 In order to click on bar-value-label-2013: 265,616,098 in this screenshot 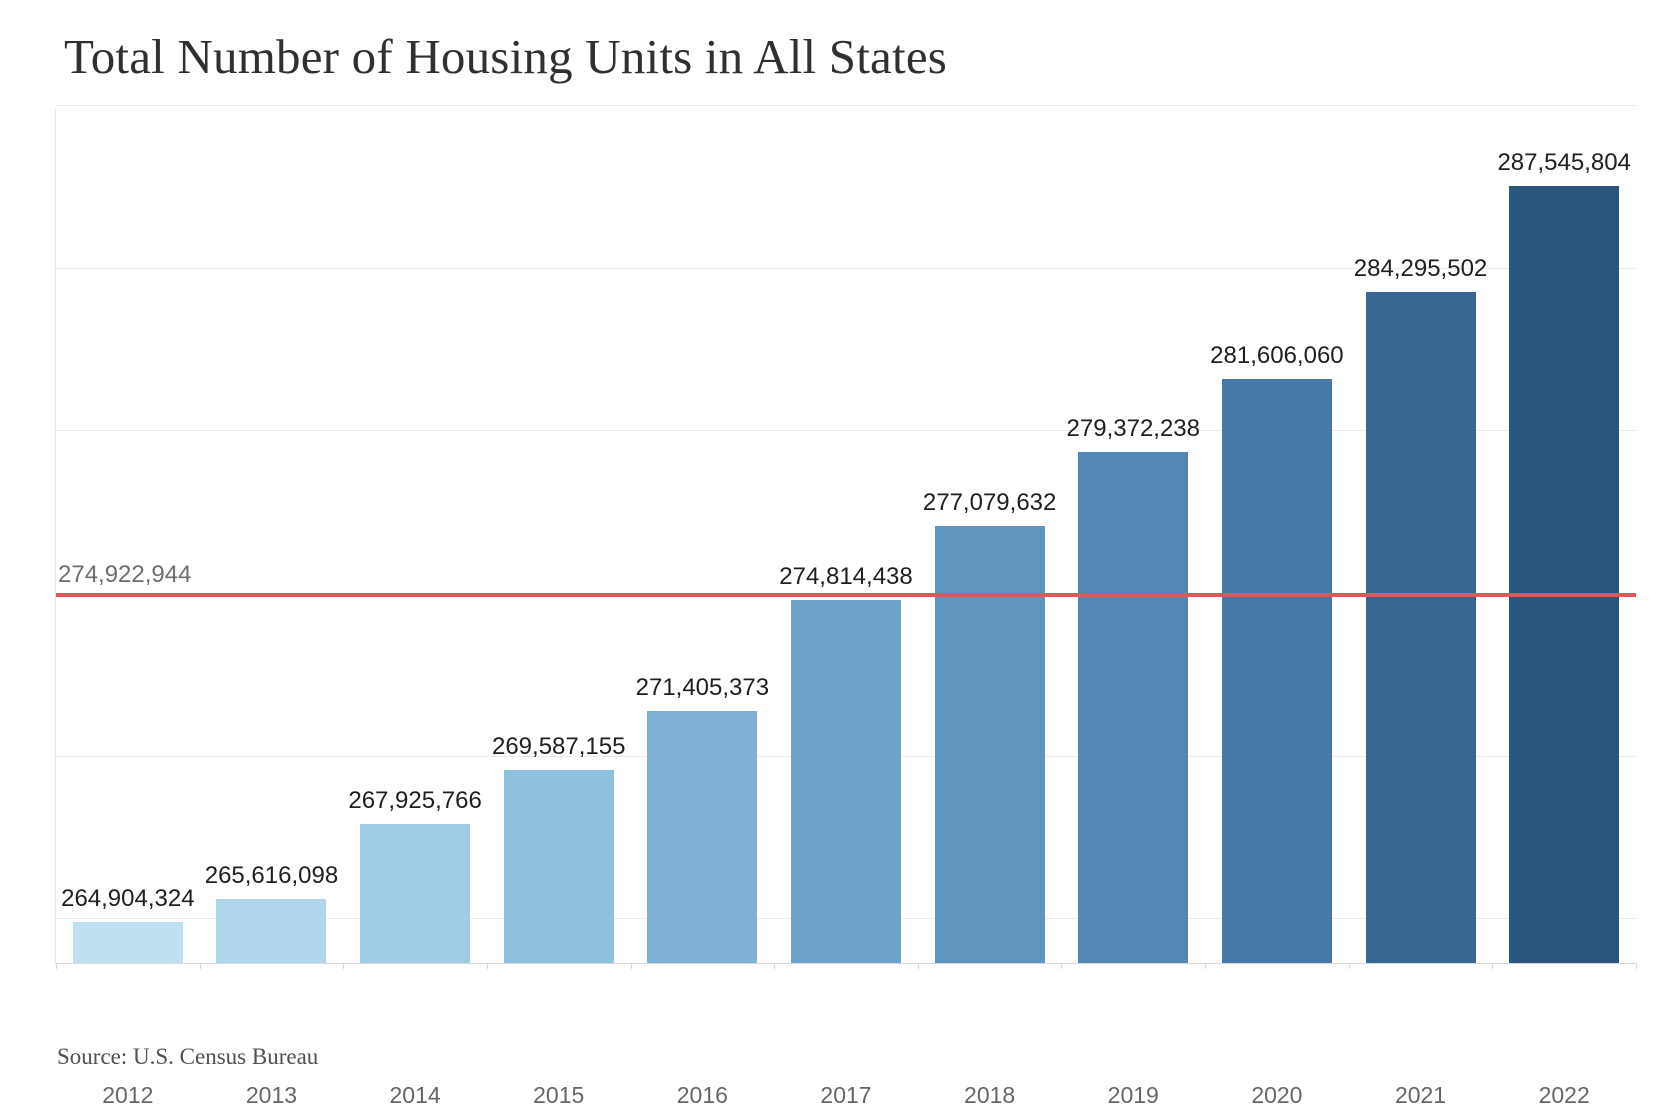, I will do `click(271, 876)`.